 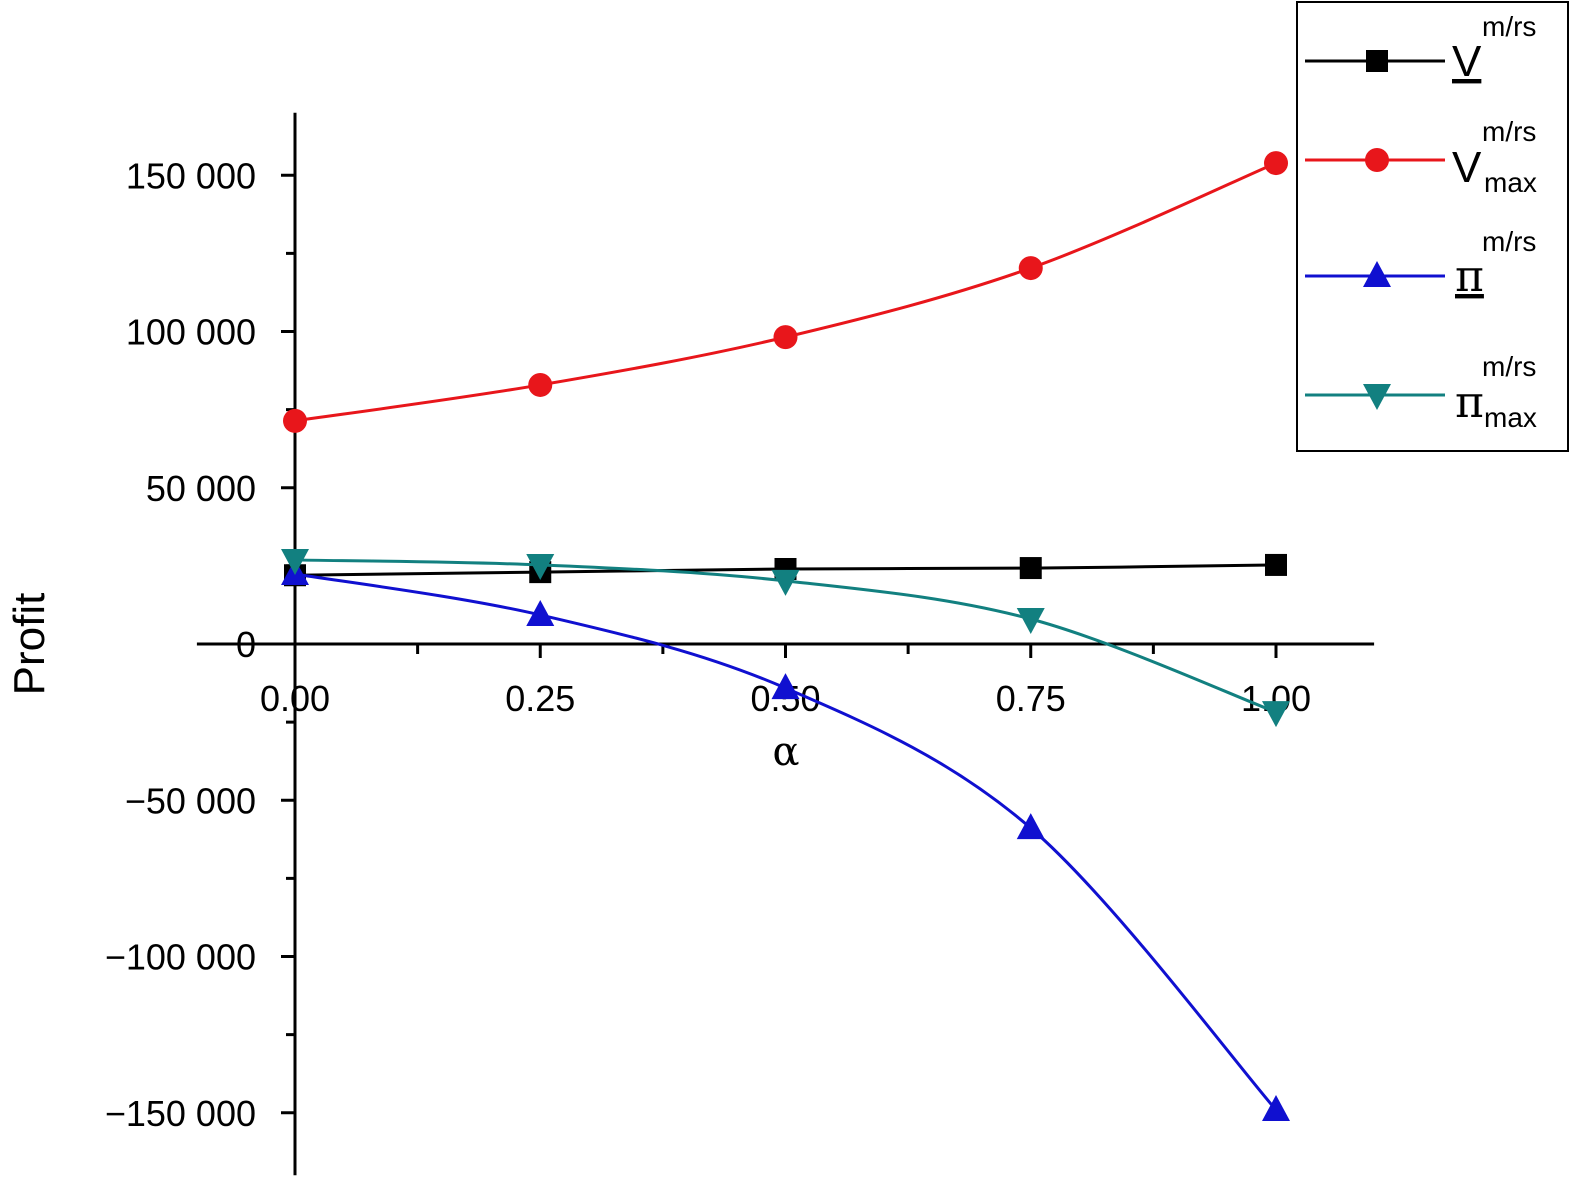 What do you see at coordinates (191, 332) in the screenshot?
I see `y-tick-label: 100 000` at bounding box center [191, 332].